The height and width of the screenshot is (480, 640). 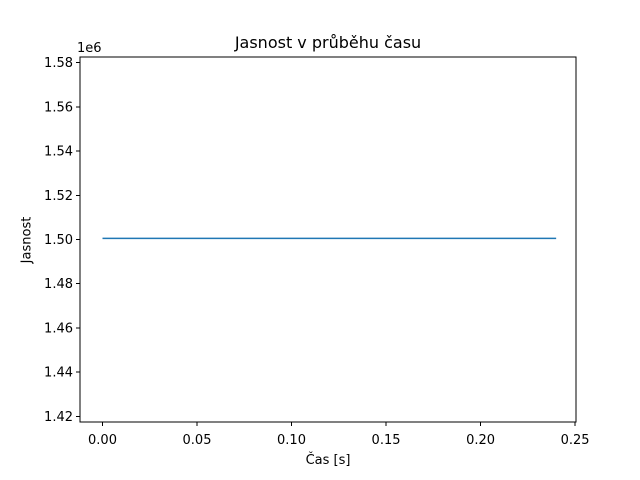 I want to click on y-tick-label: 1.54, so click(x=58, y=152).